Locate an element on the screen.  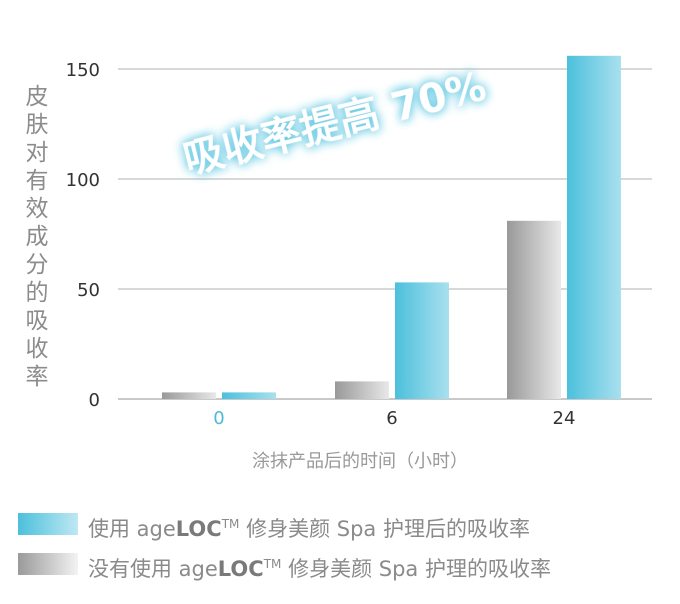
legend-label-with-spa: 使用 ageLOCTM 修身美颜 Spa 护理后的吸收率 is located at coordinates (309, 526).